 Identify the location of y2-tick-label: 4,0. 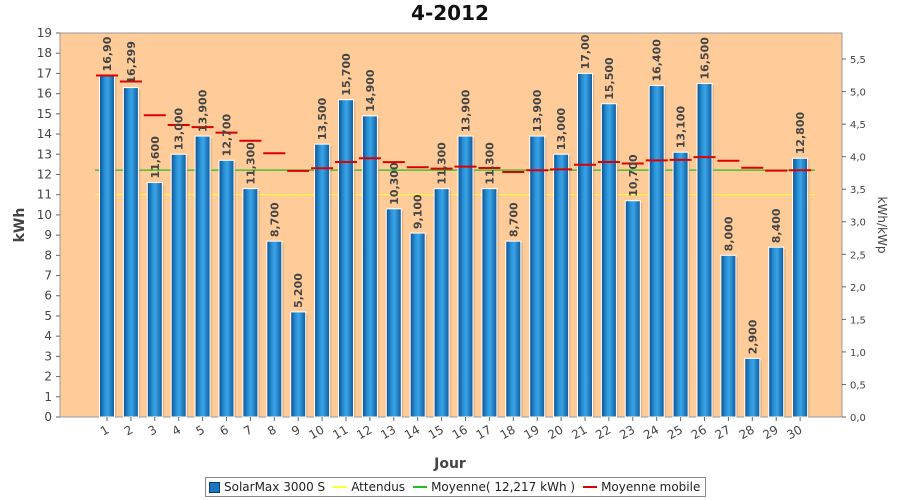
(858, 158).